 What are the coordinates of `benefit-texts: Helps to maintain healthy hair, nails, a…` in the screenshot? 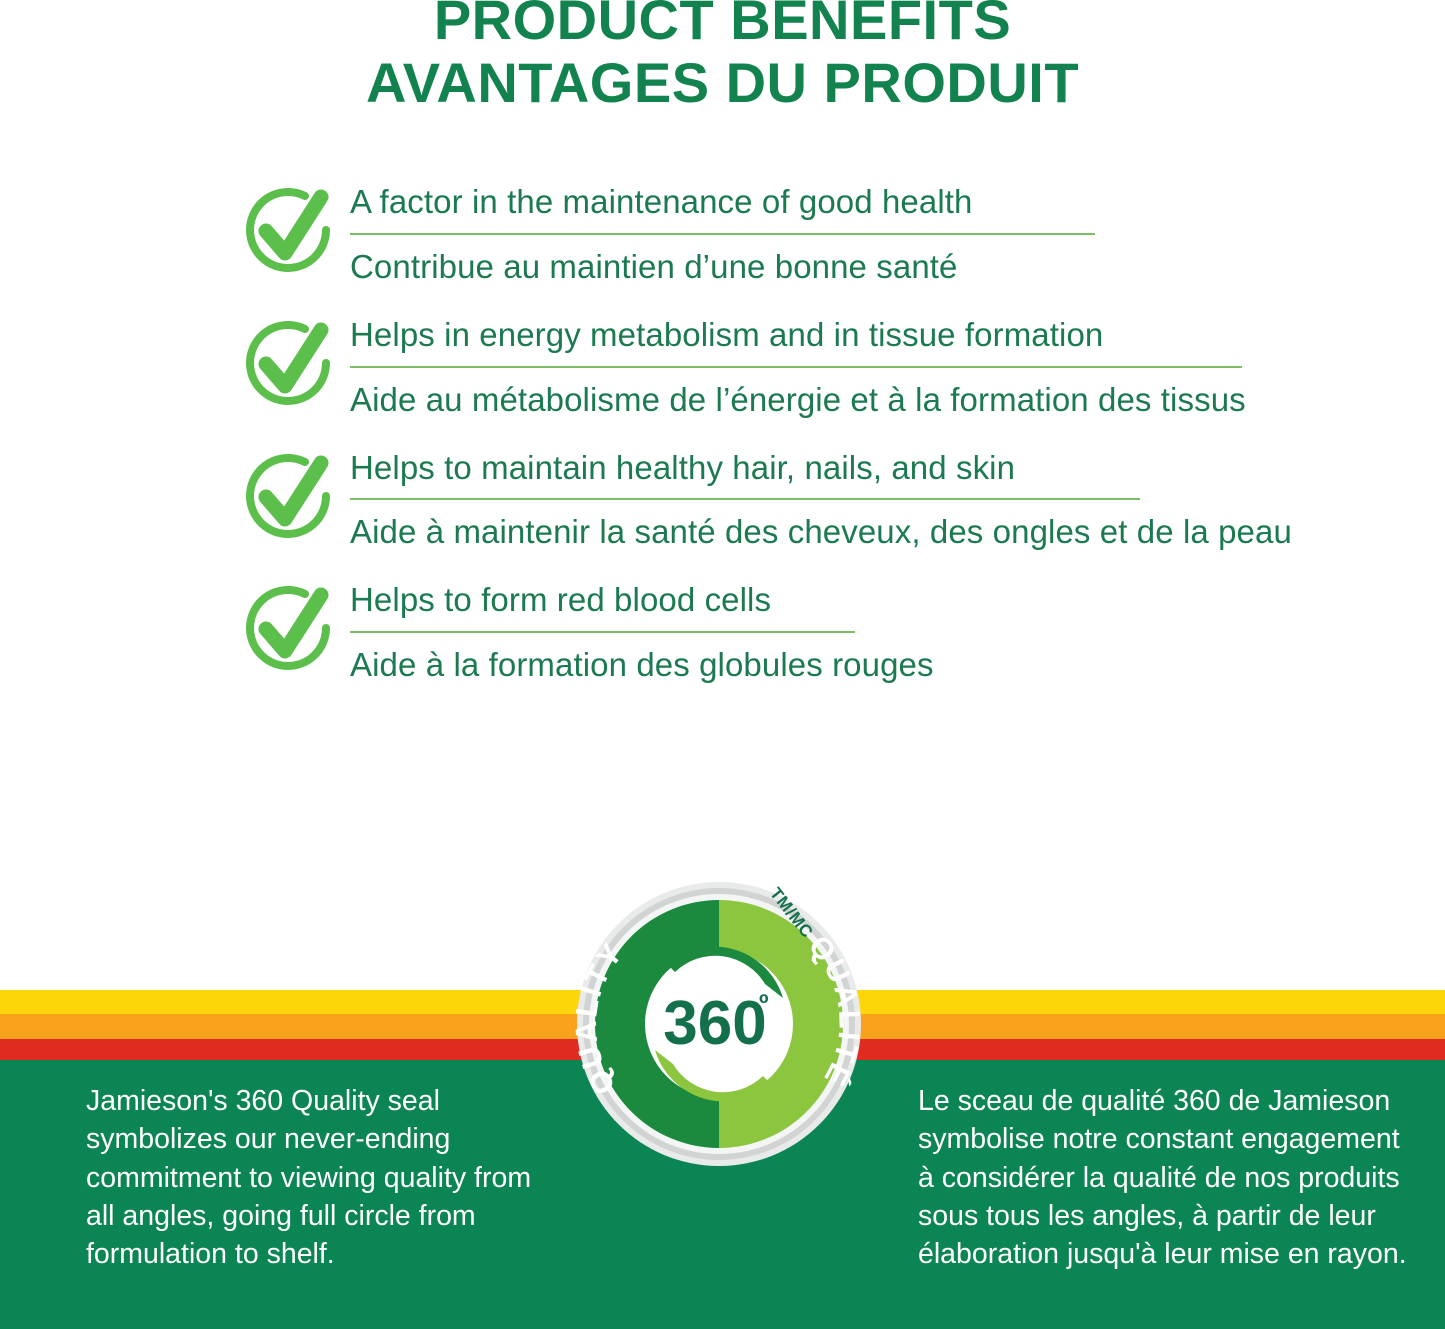 It's located at (856, 499).